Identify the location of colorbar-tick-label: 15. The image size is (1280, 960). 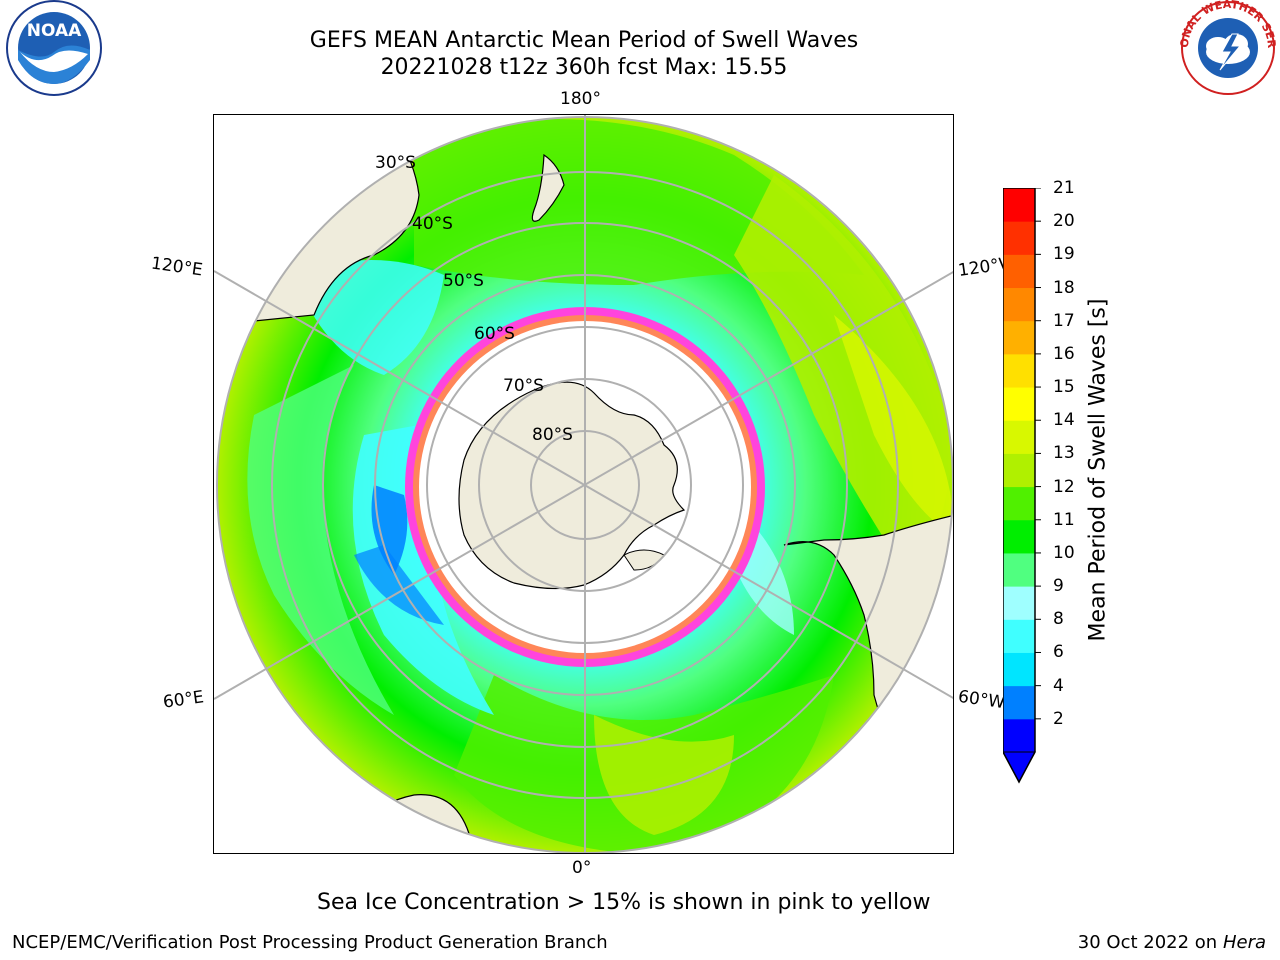
(1064, 387).